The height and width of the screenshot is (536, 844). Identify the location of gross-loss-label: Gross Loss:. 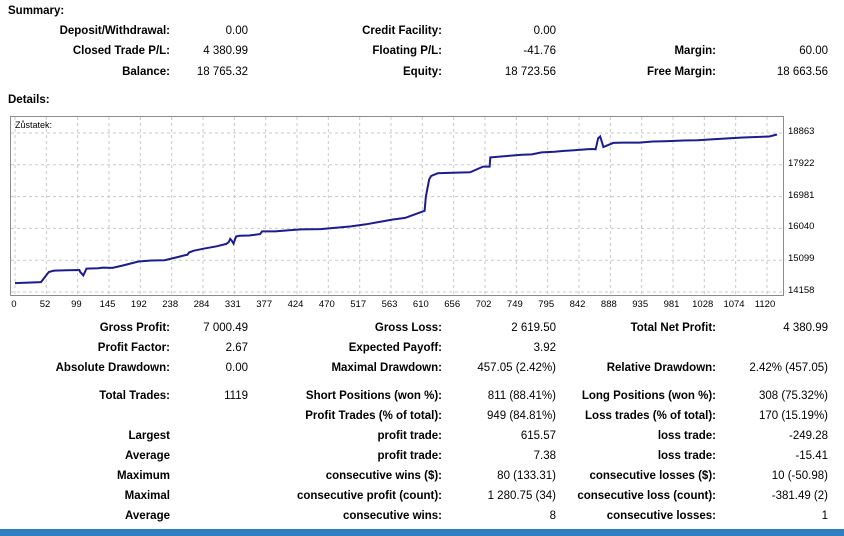
(408, 328).